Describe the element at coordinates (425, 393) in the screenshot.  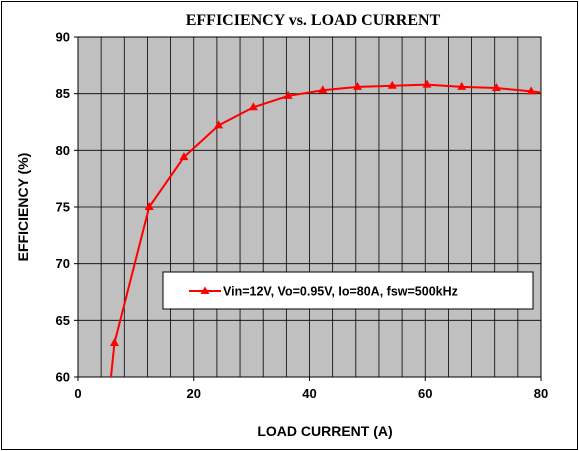
I see `x-tick-label: 60` at that location.